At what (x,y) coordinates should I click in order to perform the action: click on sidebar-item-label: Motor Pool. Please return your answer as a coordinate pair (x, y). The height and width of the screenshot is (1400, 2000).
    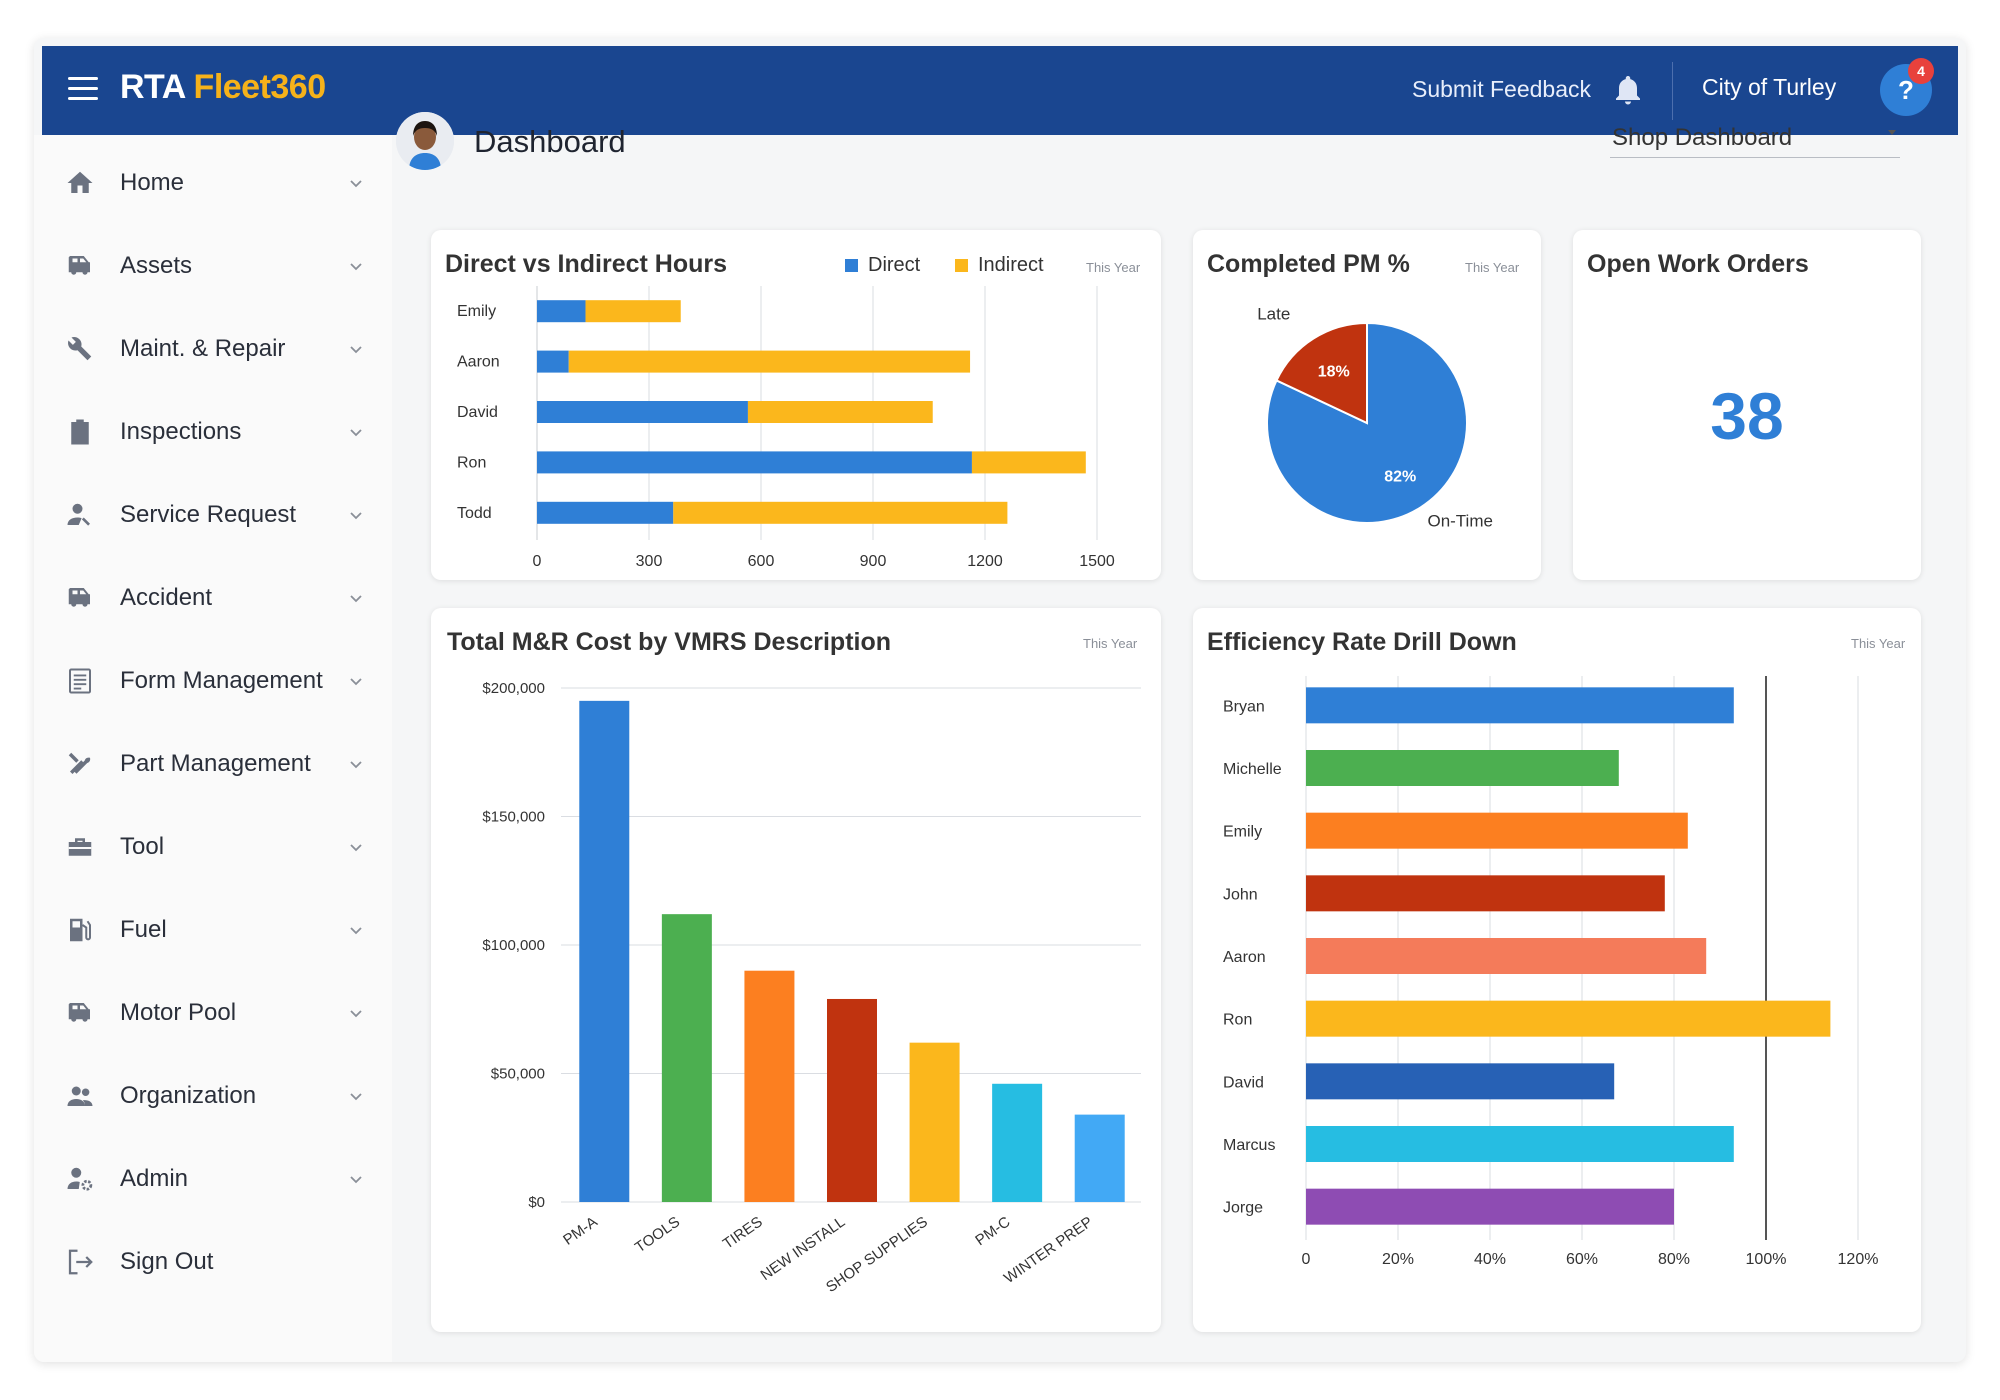
    Looking at the image, I should click on (178, 1012).